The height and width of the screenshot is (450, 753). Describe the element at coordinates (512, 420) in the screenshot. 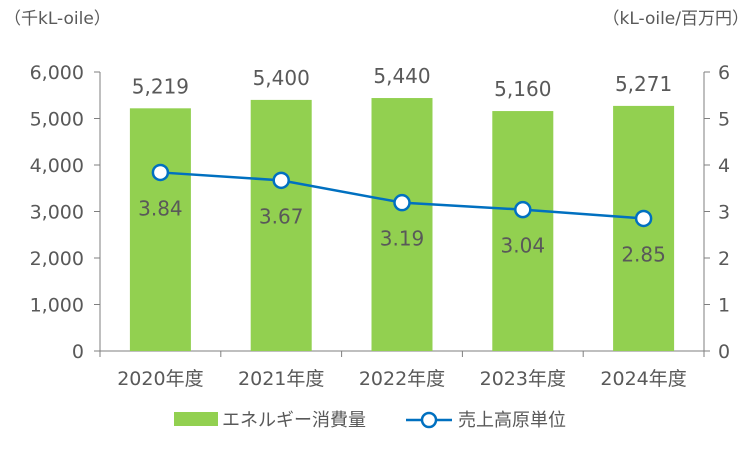

I see `legend-line-label: 売上高原単位` at that location.